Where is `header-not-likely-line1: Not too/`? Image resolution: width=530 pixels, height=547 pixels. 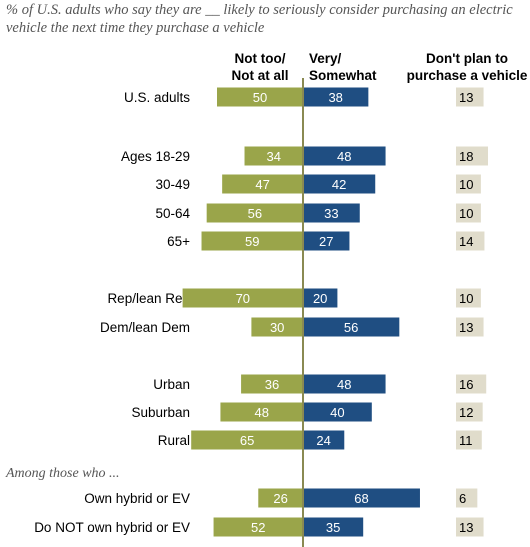
header-not-likely-line1: Not too/ is located at coordinates (260, 58).